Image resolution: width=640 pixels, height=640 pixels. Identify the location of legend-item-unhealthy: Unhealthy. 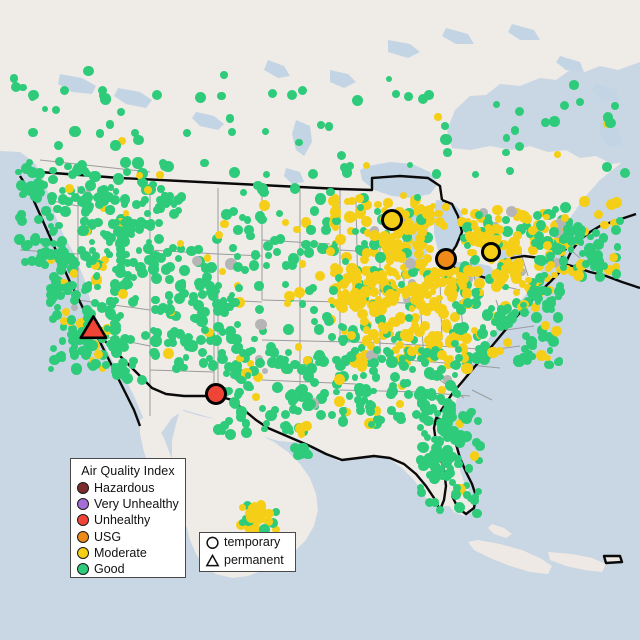
(128, 520).